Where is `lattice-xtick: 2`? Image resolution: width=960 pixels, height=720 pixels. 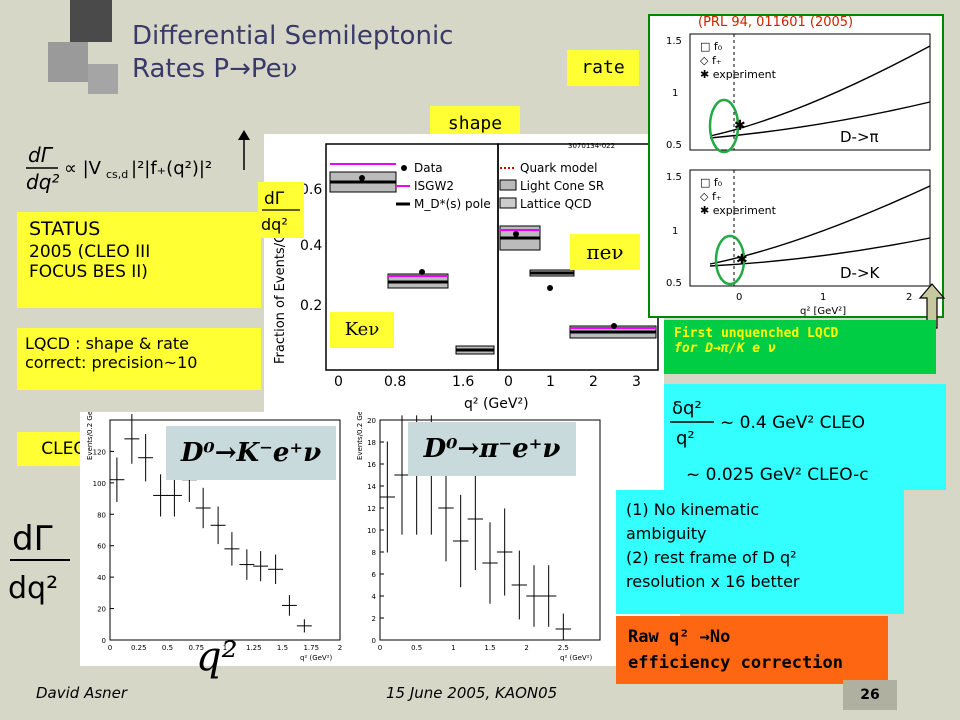
lattice-xtick: 2 is located at coordinates (909, 297).